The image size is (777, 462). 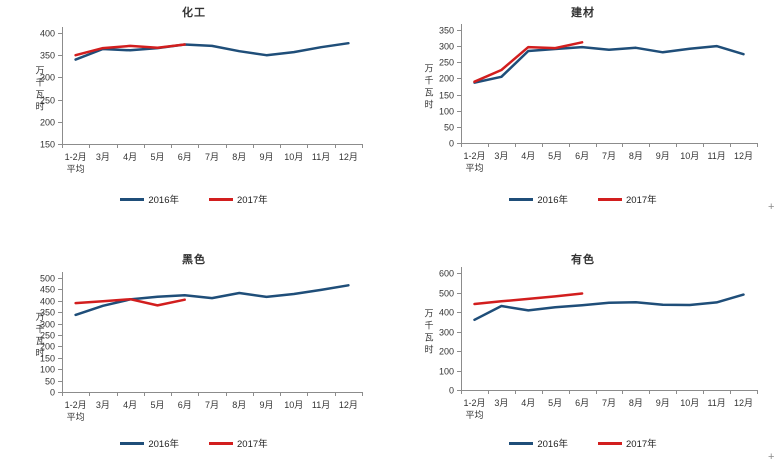 I want to click on x-tick-label: 11月, so click(x=321, y=157).